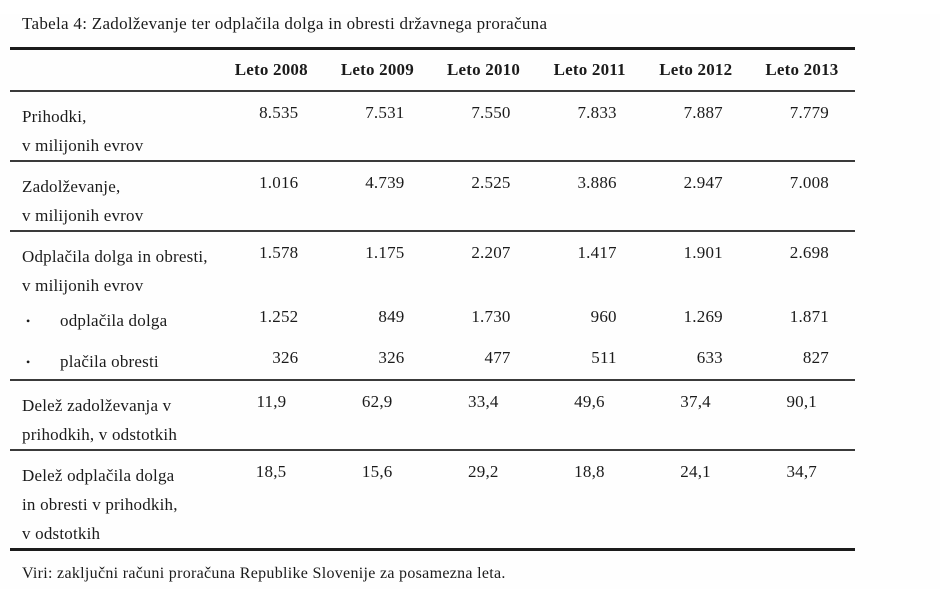 This screenshot has width=940, height=589. What do you see at coordinates (597, 252) in the screenshot?
I see `value-cell: 1.417` at bounding box center [597, 252].